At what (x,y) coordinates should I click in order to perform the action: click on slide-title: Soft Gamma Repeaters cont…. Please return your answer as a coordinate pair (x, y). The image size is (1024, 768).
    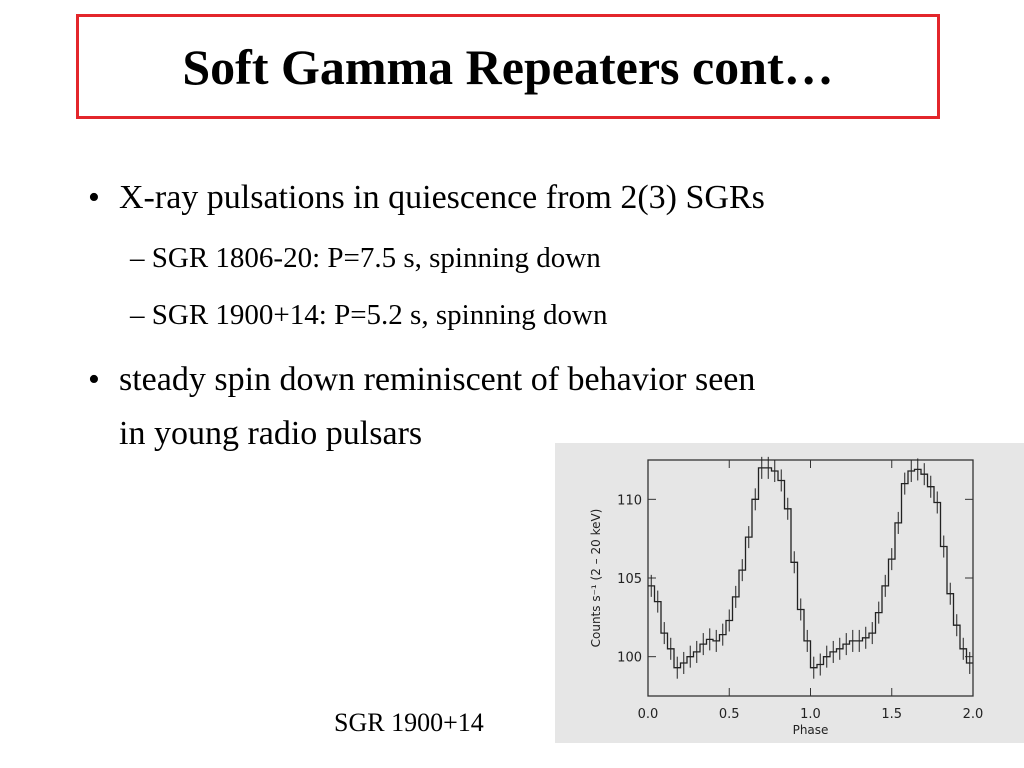
    Looking at the image, I should click on (508, 67).